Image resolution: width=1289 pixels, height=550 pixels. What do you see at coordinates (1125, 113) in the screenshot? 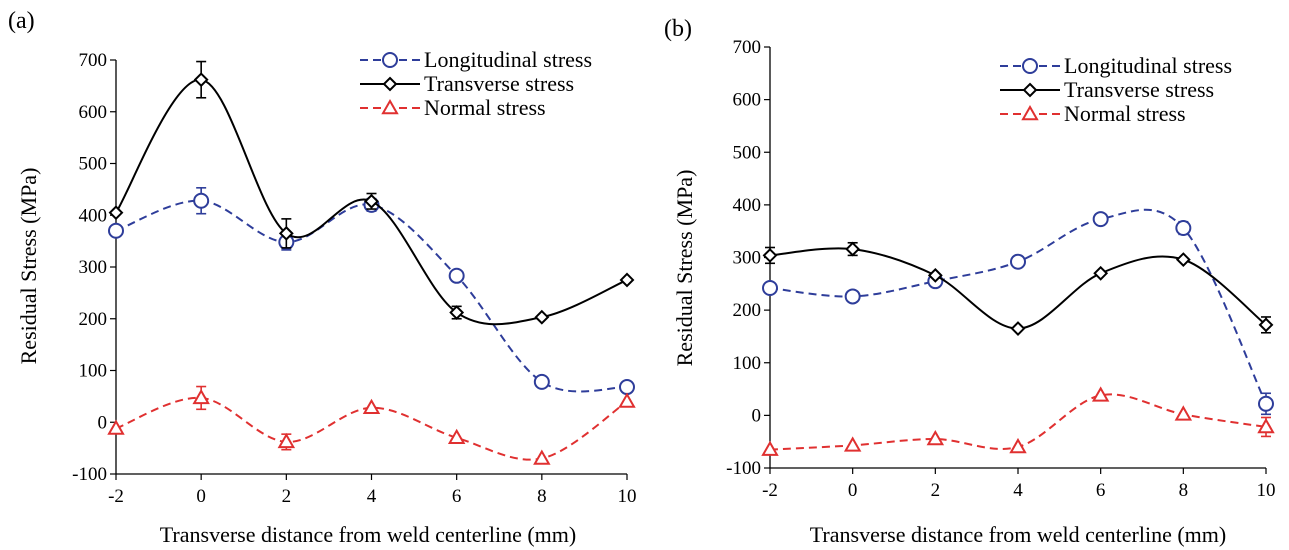
I see `legend-label: Normal stress` at bounding box center [1125, 113].